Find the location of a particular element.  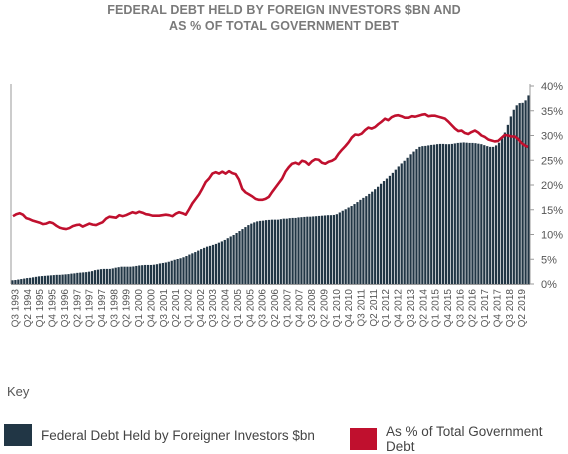

y-axis-tick-label: 20% is located at coordinates (552, 186).